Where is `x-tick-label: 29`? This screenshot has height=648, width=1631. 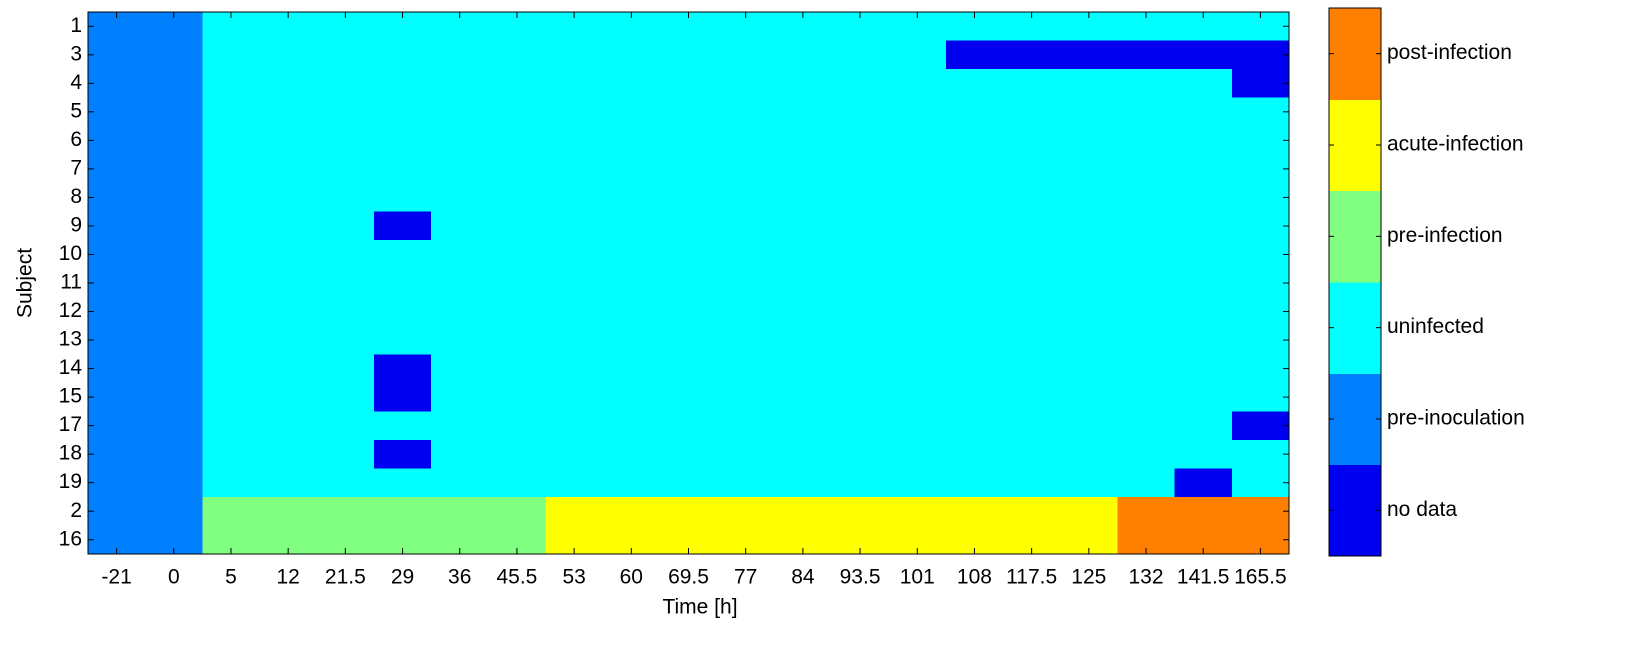 x-tick-label: 29 is located at coordinates (402, 577).